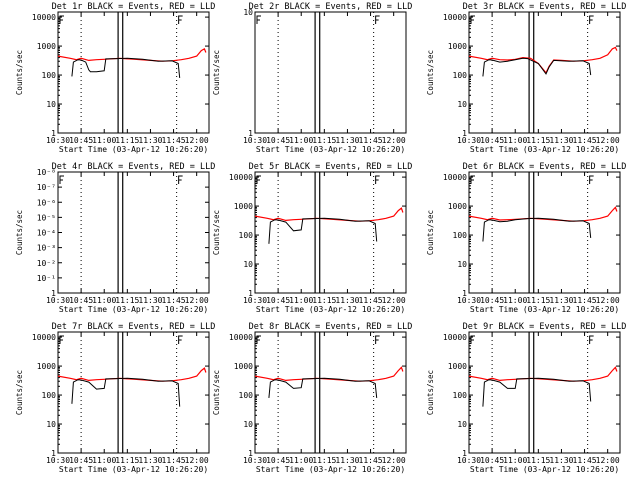 This screenshot has height=480, width=640. I want to click on panel-title: Det 1r BLACK = Events, RED = LLD, so click(134, 7).